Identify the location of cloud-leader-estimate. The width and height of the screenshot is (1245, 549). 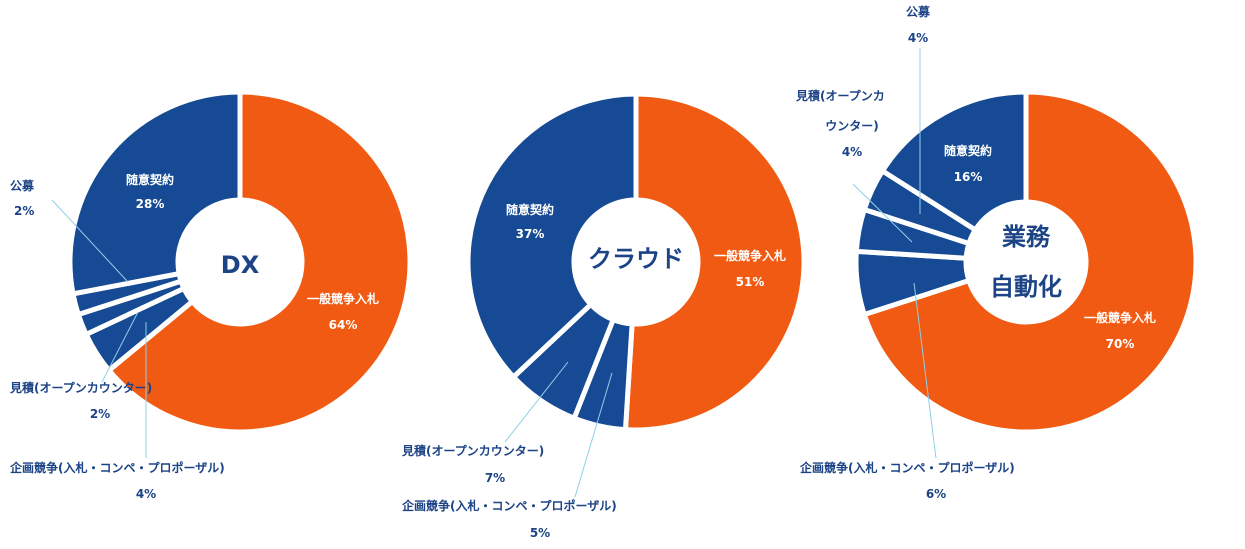
(536, 402).